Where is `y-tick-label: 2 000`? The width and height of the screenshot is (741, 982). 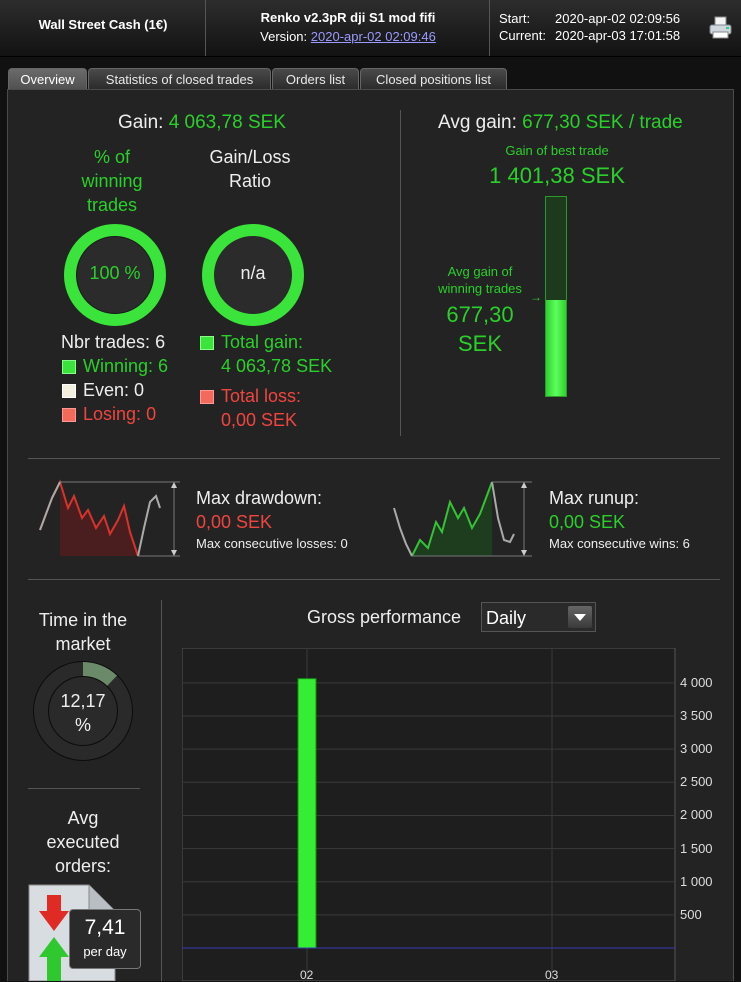
y-tick-label: 2 000 is located at coordinates (696, 815).